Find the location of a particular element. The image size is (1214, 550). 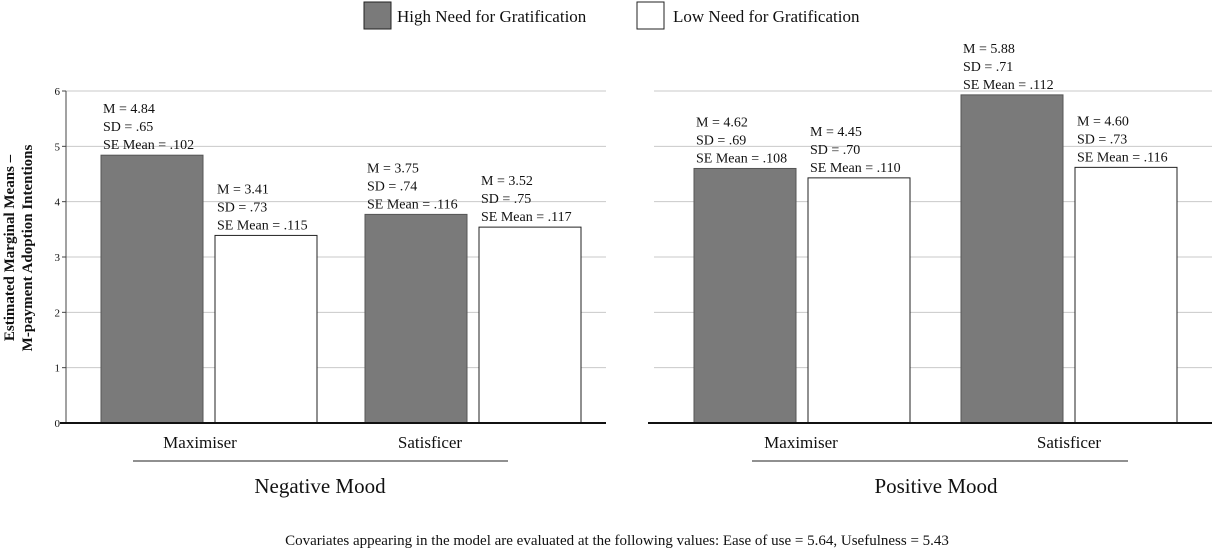

data-label: M = 5.88 SD = .71 SE Mean = .112 is located at coordinates (1008, 67).